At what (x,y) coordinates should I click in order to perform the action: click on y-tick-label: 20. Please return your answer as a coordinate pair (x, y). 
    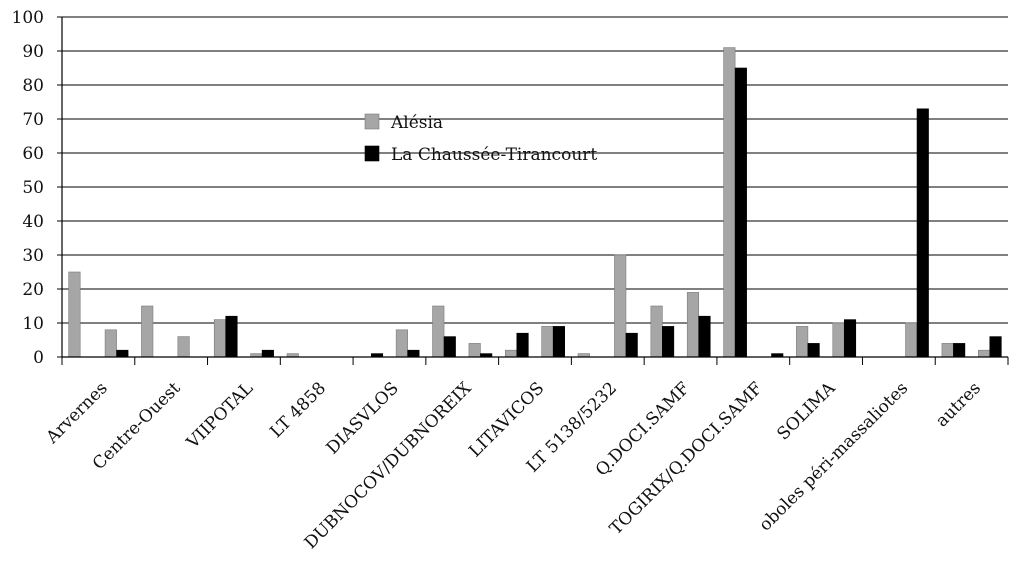
    Looking at the image, I should click on (33, 290).